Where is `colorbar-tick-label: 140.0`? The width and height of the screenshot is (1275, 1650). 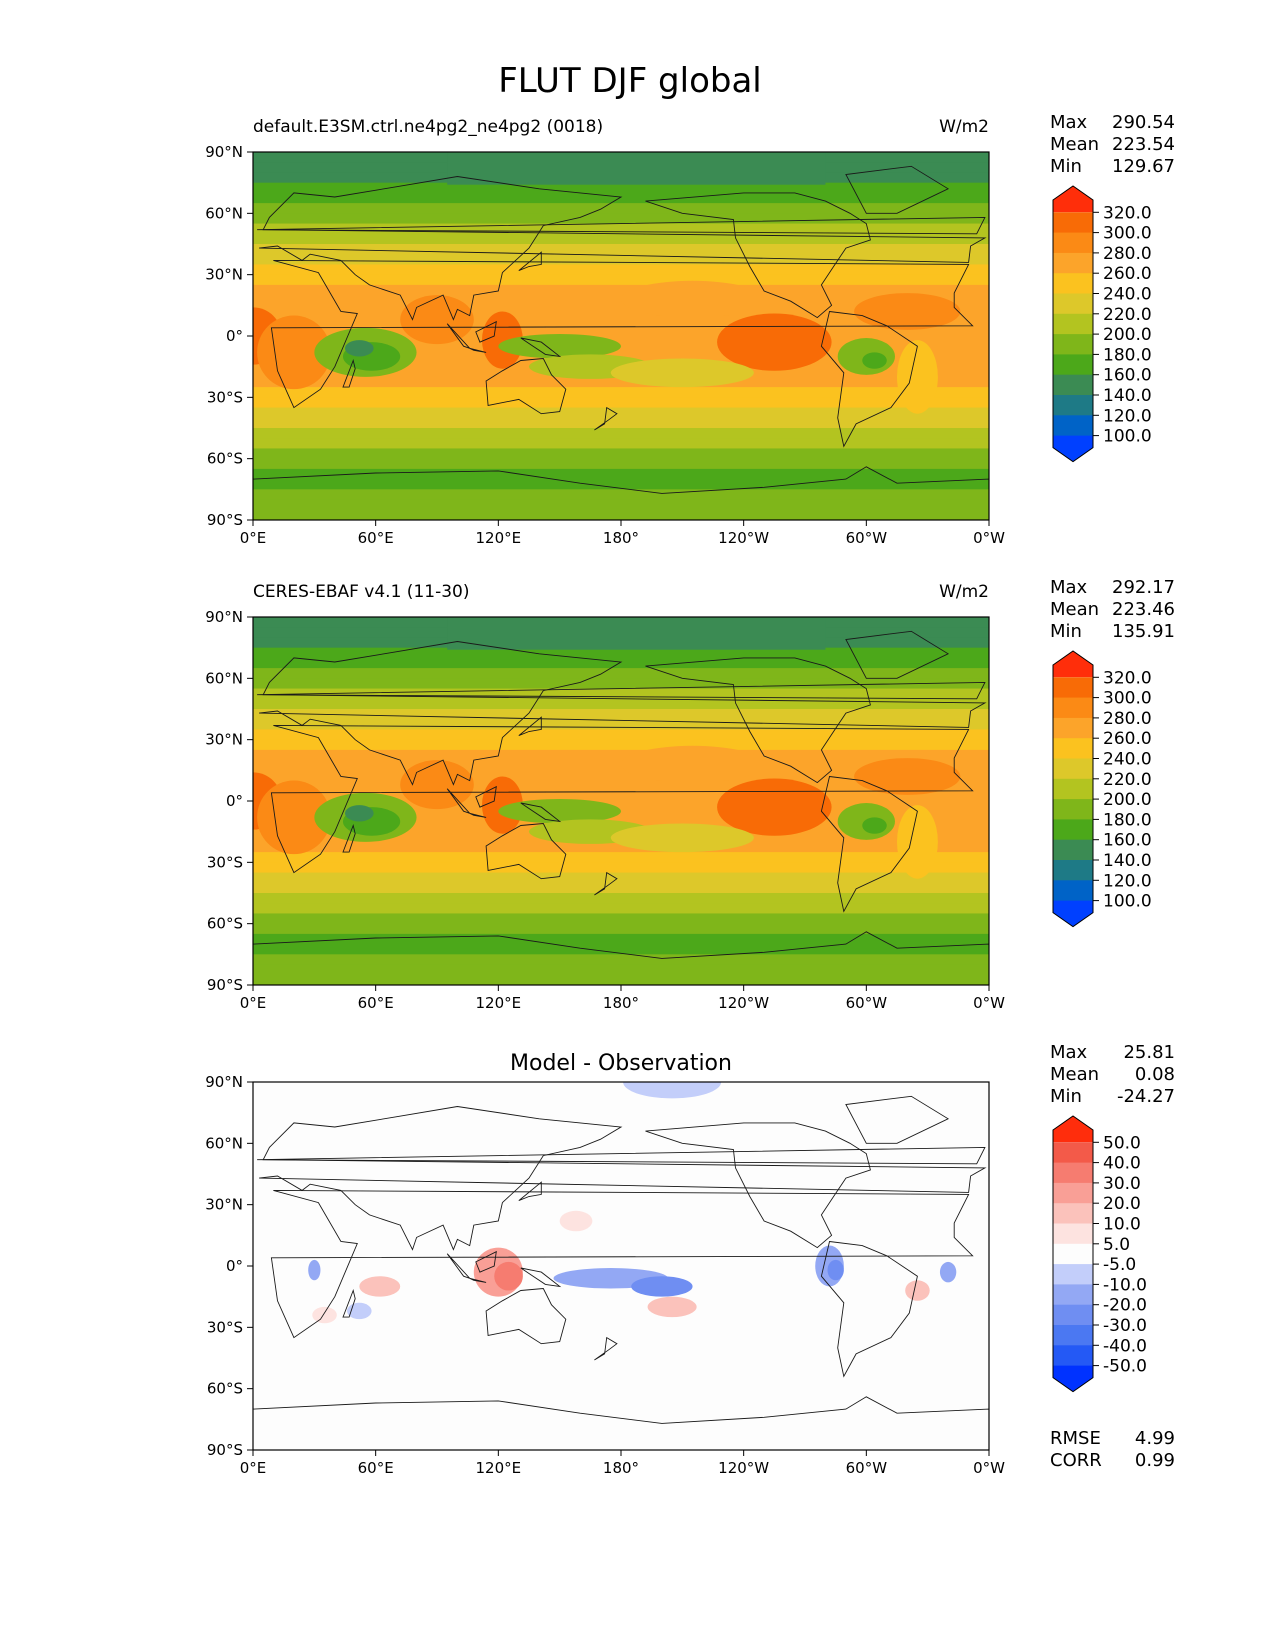
colorbar-tick-label: 140.0 is located at coordinates (1127, 861).